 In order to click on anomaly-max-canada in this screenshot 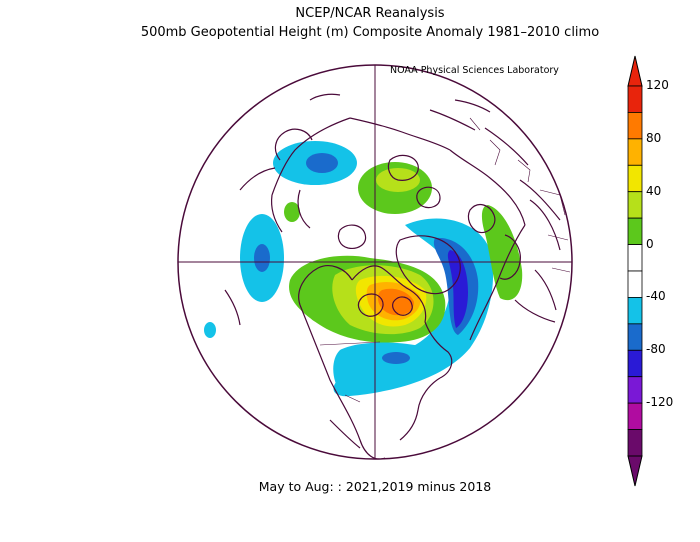, I will do `click(396, 302)`.